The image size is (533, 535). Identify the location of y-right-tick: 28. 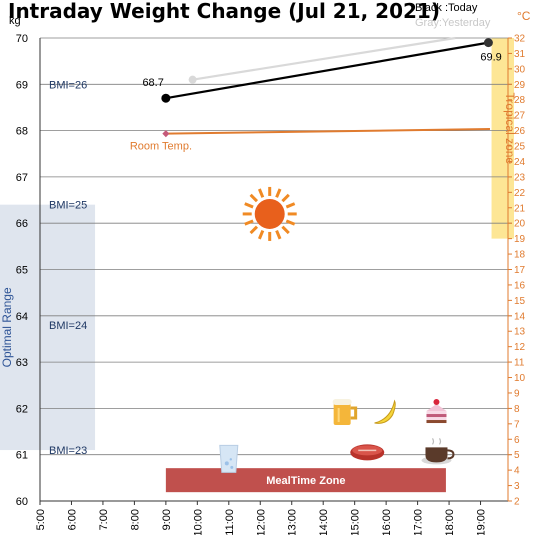
(520, 100).